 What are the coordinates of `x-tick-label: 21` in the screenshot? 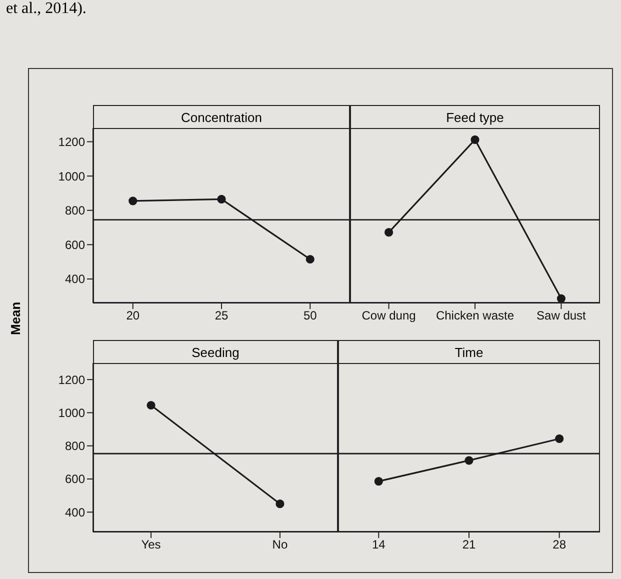 It's located at (469, 545).